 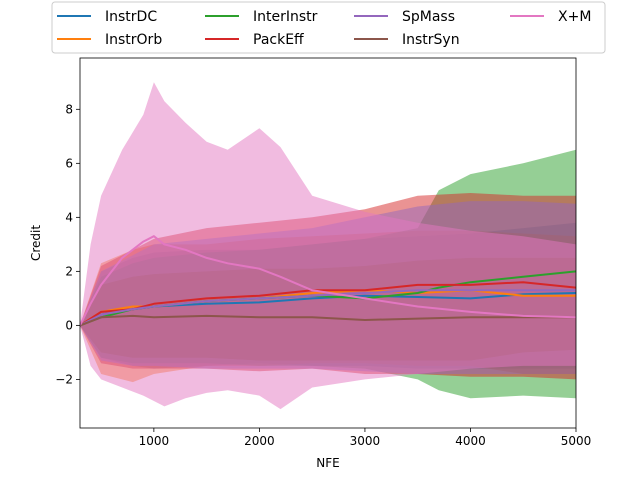 What do you see at coordinates (69, 271) in the screenshot?
I see `y-tick-label: 2` at bounding box center [69, 271].